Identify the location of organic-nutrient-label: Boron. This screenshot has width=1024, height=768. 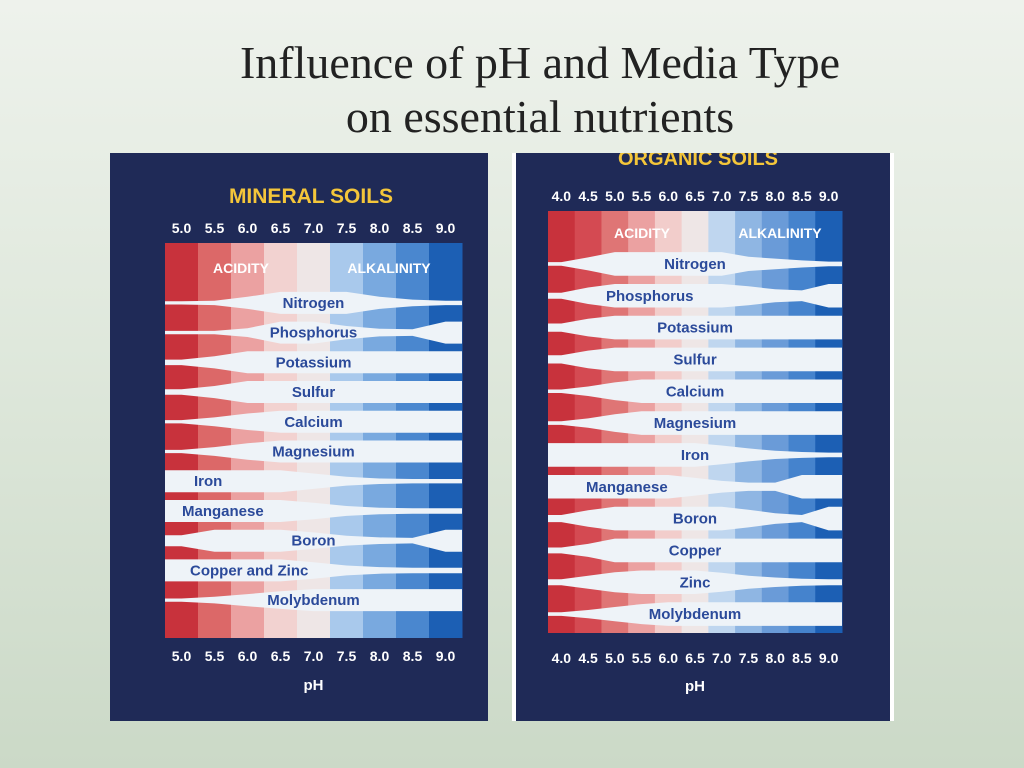
(695, 519).